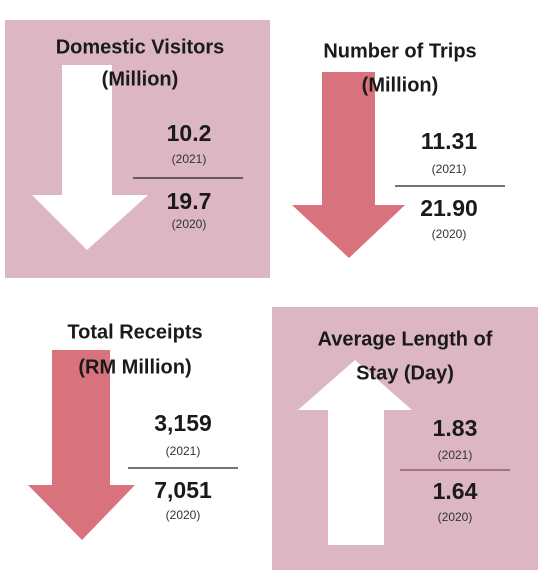 The image size is (540, 573). Describe the element at coordinates (455, 491) in the screenshot. I see `previous-value: 1.64` at that location.